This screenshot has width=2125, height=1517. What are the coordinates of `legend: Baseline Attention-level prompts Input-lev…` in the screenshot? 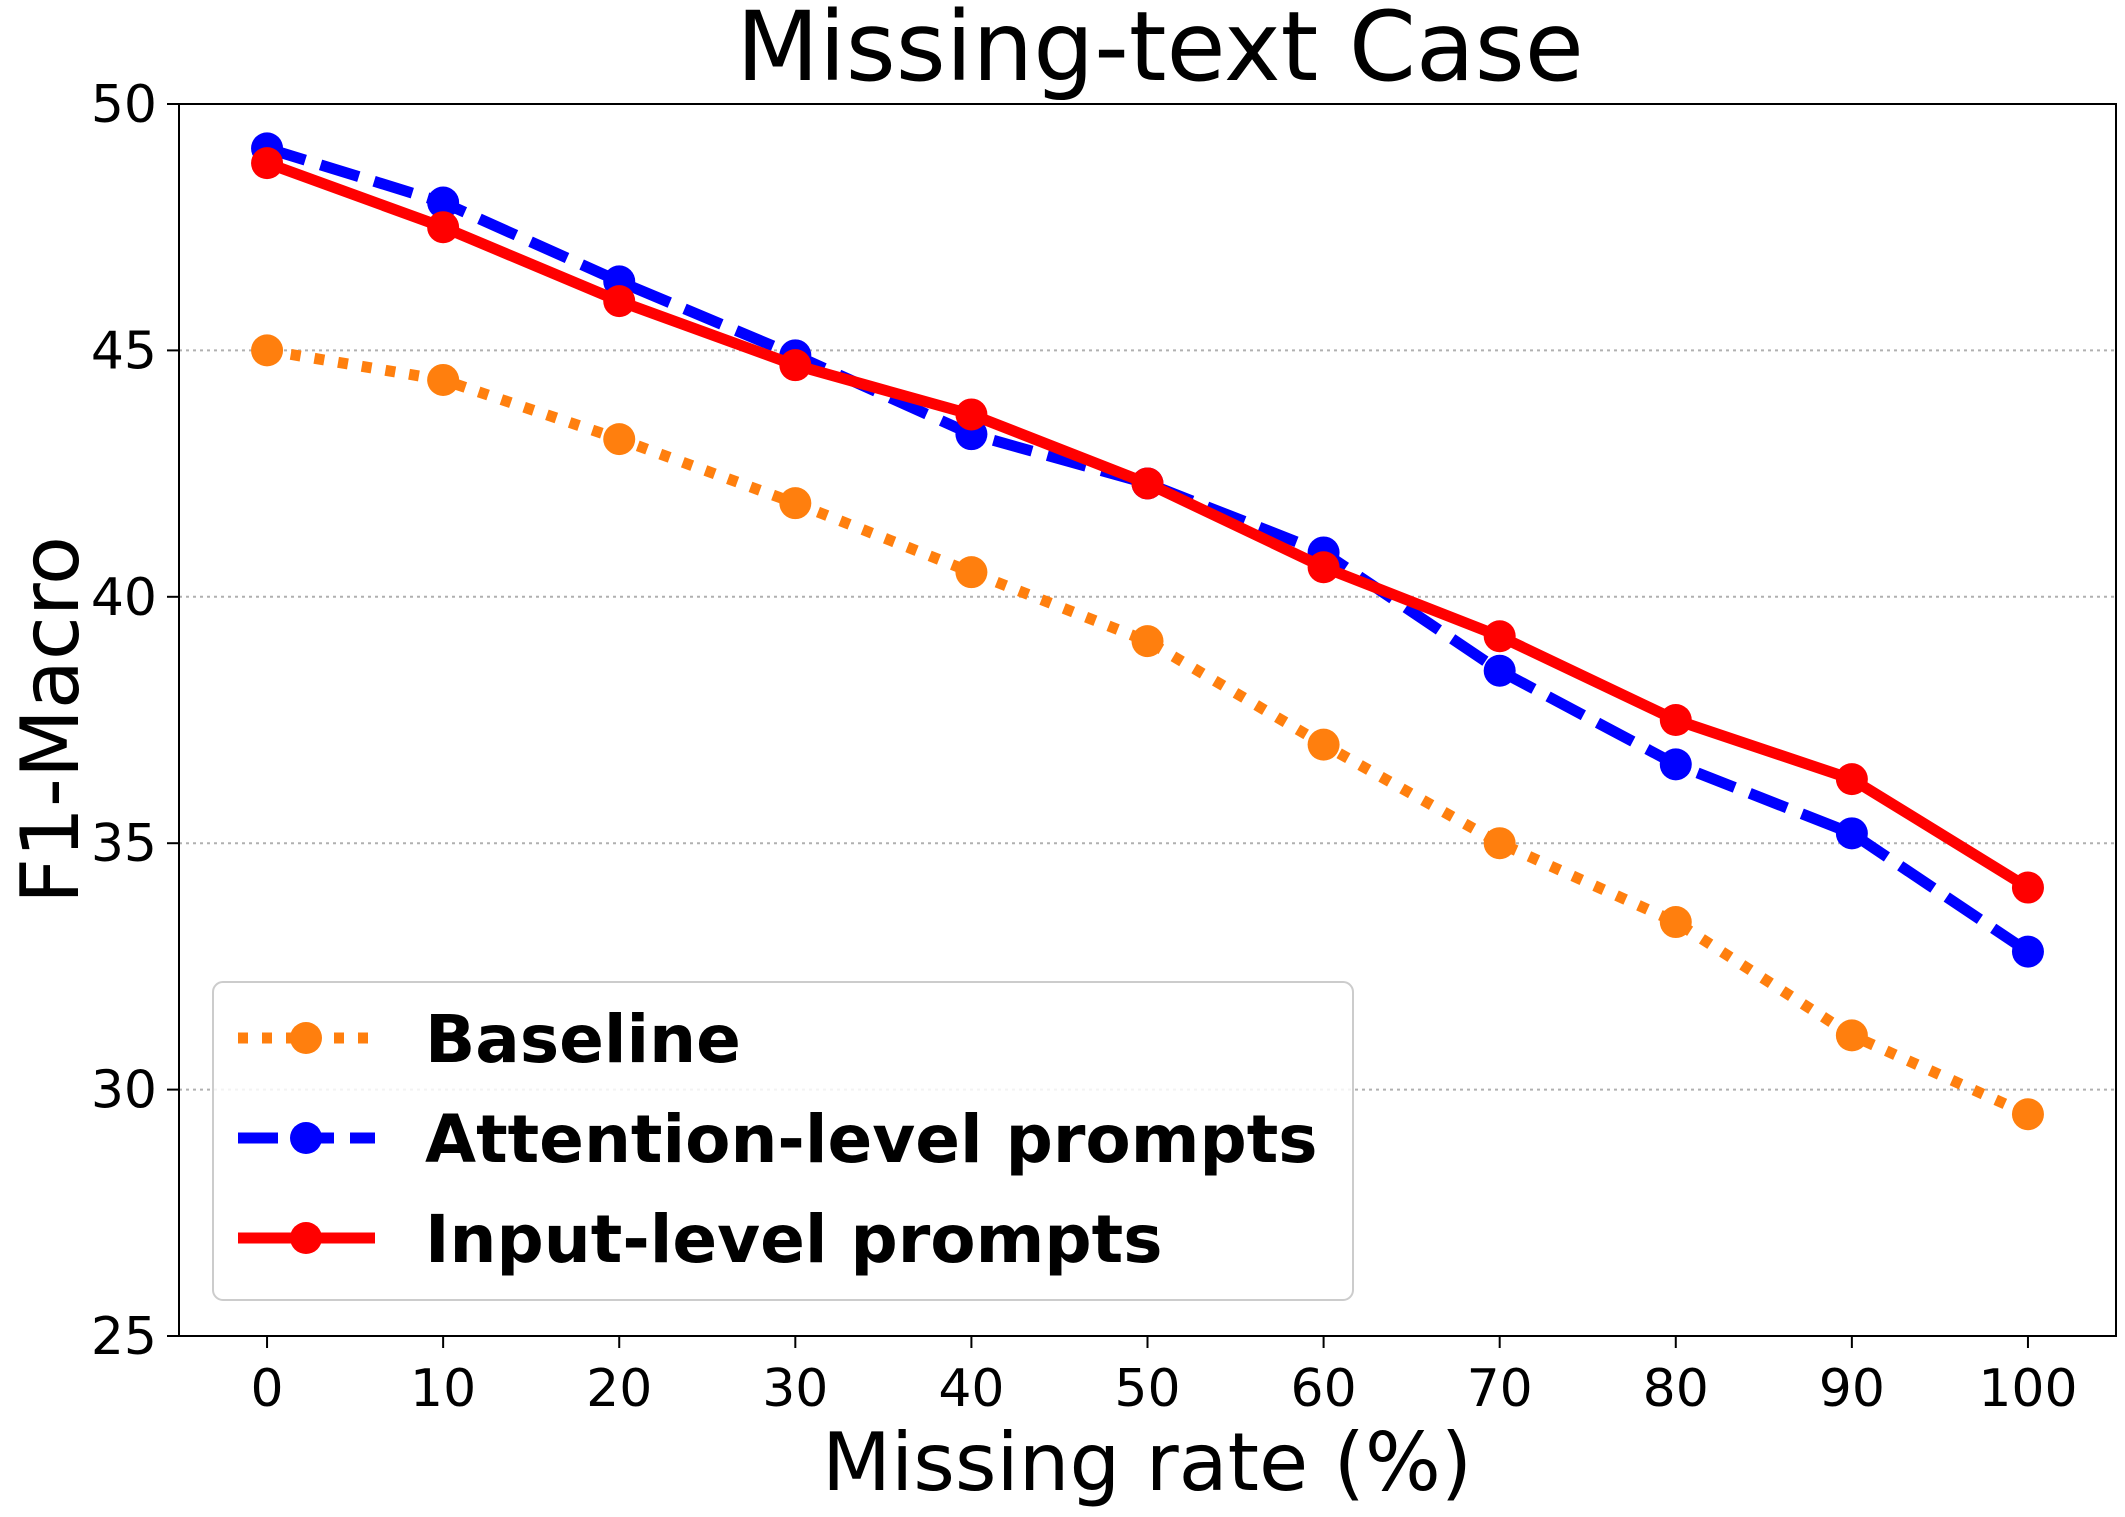 It's located at (783, 1141).